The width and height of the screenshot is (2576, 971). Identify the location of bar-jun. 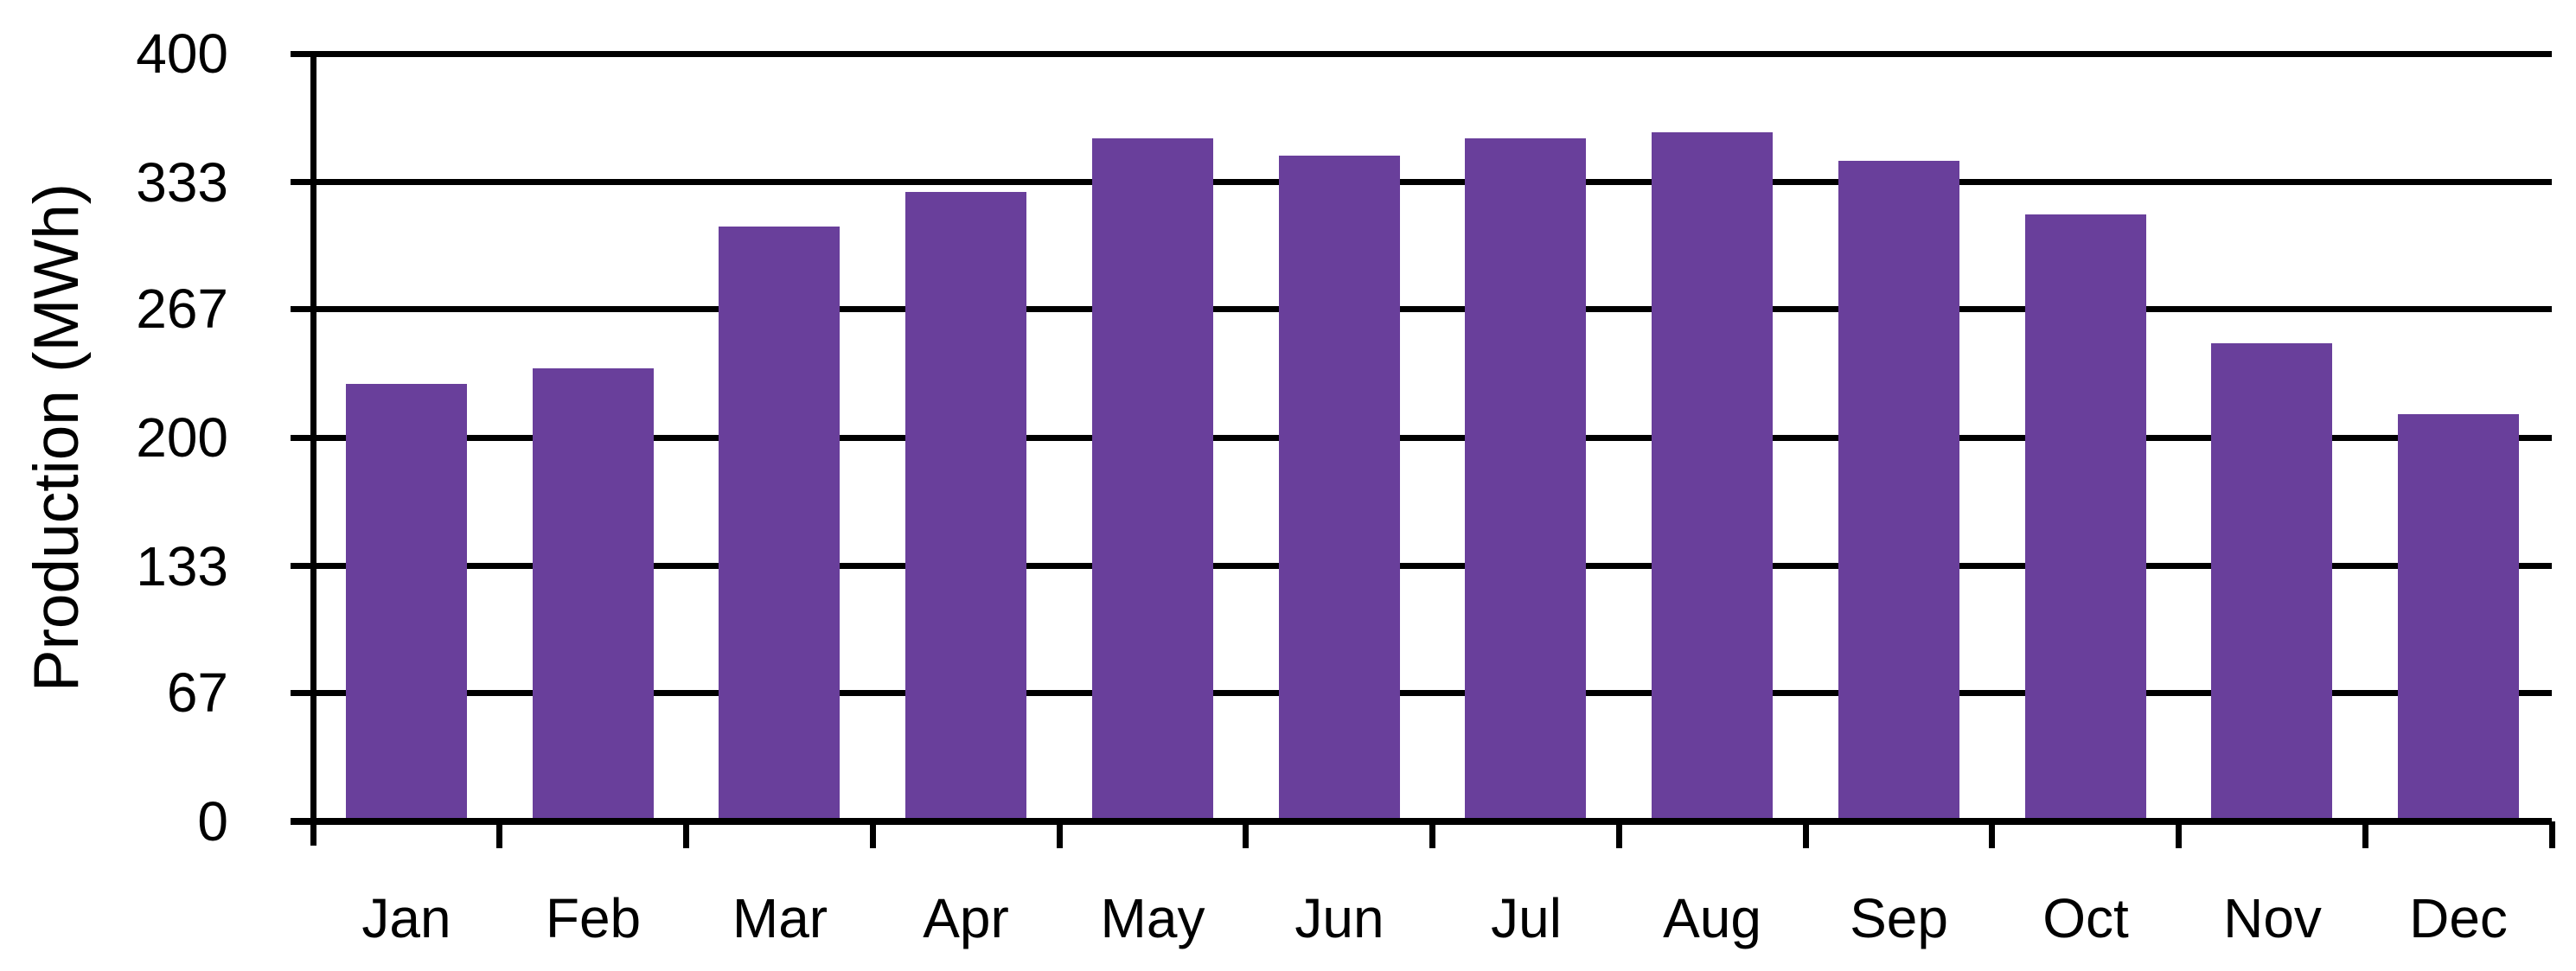
(1339, 488).